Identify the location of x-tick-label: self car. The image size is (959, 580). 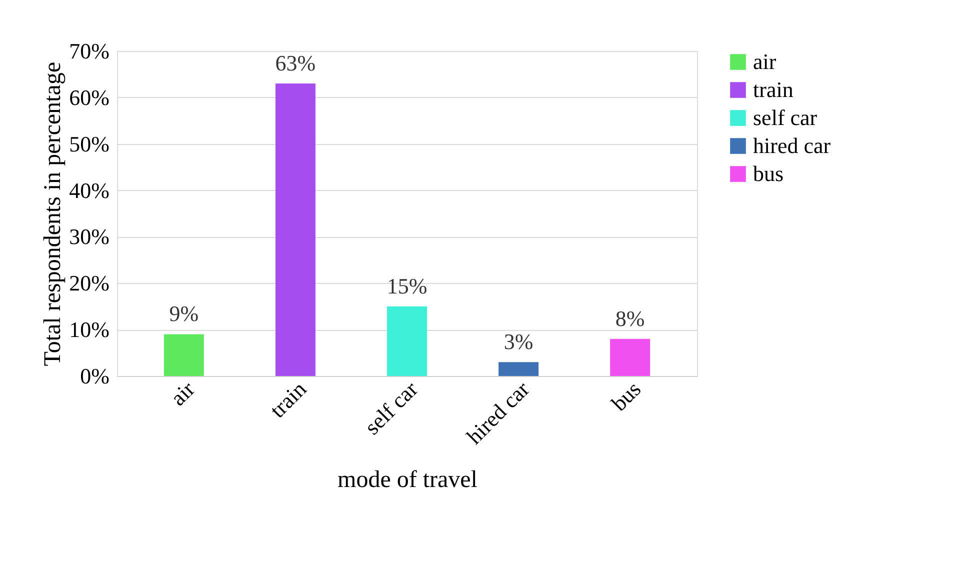
(392, 408).